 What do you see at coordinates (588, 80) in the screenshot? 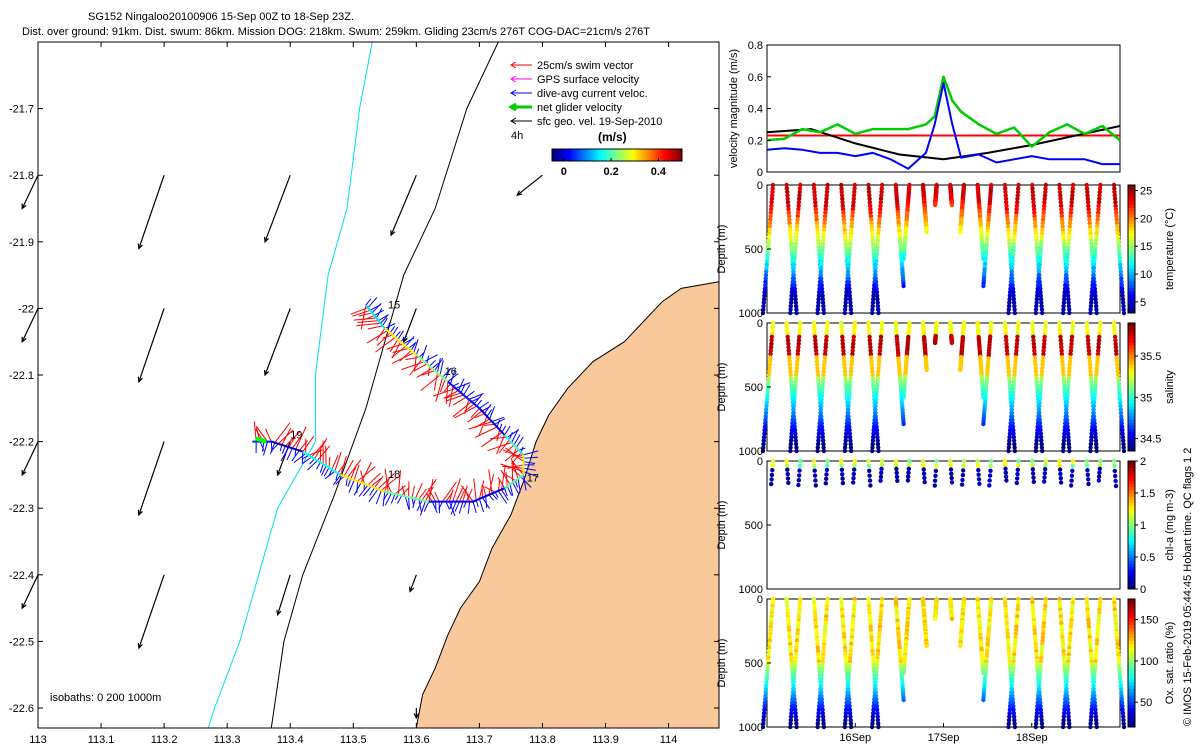
I see `legend-label: GPS surface velocity` at bounding box center [588, 80].